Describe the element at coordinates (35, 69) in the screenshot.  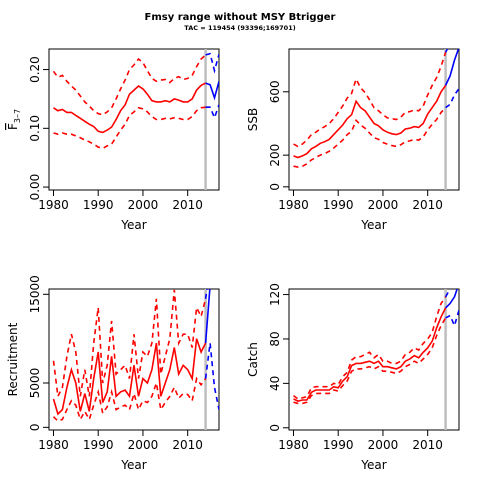
I see `y-tick-label: 0.20` at that location.